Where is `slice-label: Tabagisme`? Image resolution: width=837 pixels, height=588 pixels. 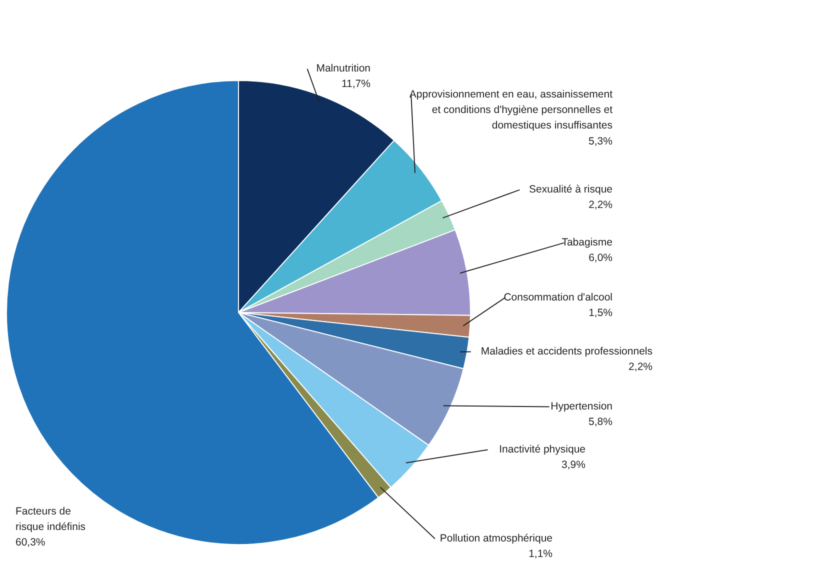 slice-label: Tabagisme is located at coordinates (587, 242).